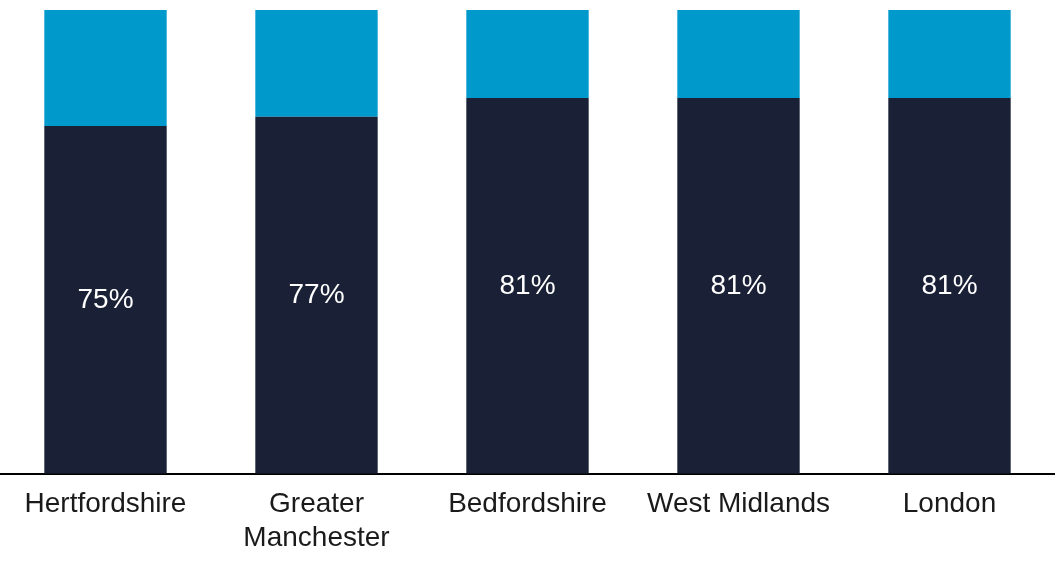 This screenshot has height=569, width=1055. What do you see at coordinates (949, 503) in the screenshot?
I see `x-tick-label: London` at bounding box center [949, 503].